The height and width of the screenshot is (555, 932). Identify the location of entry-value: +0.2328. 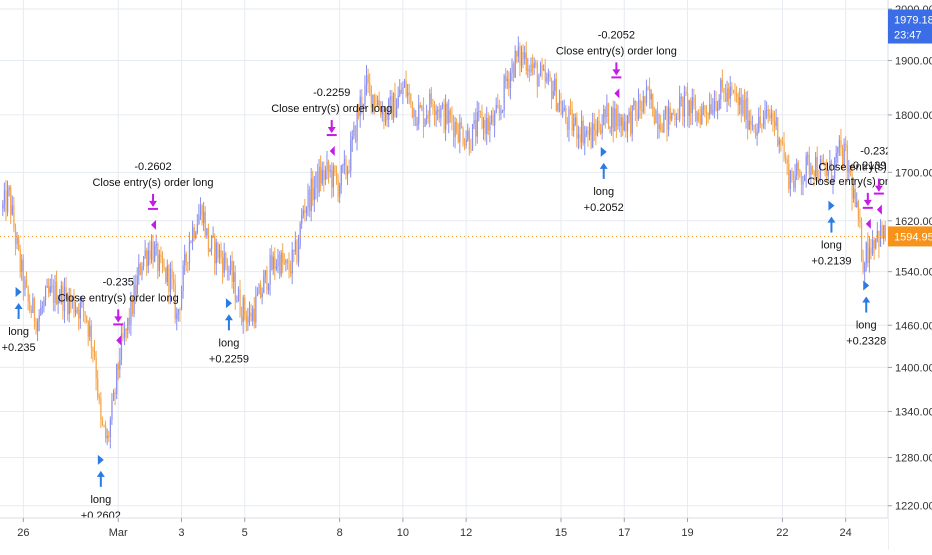
(866, 342).